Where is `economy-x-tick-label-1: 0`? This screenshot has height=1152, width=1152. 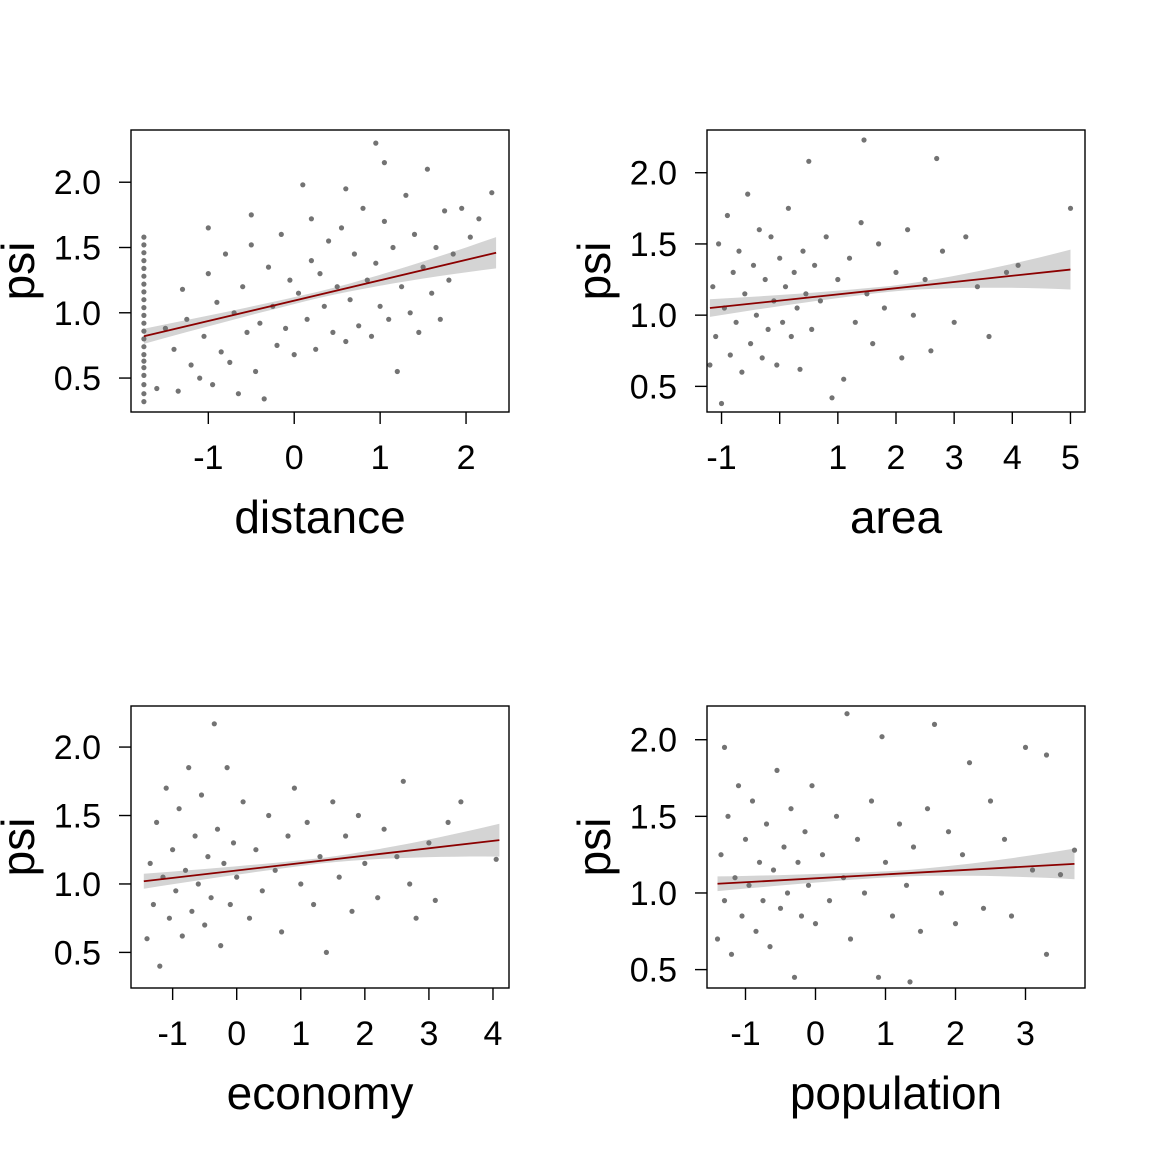 economy-x-tick-label-1: 0 is located at coordinates (236, 1034).